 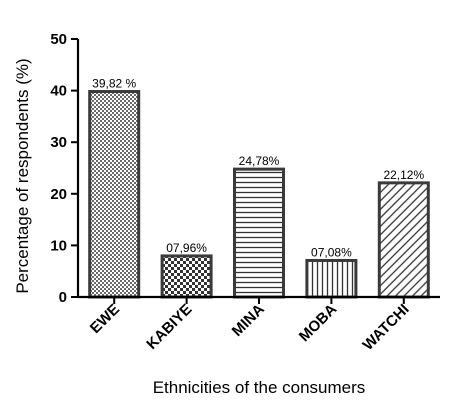 I want to click on x-axis-title: Ethnicities of the consumers, so click(x=259, y=387).